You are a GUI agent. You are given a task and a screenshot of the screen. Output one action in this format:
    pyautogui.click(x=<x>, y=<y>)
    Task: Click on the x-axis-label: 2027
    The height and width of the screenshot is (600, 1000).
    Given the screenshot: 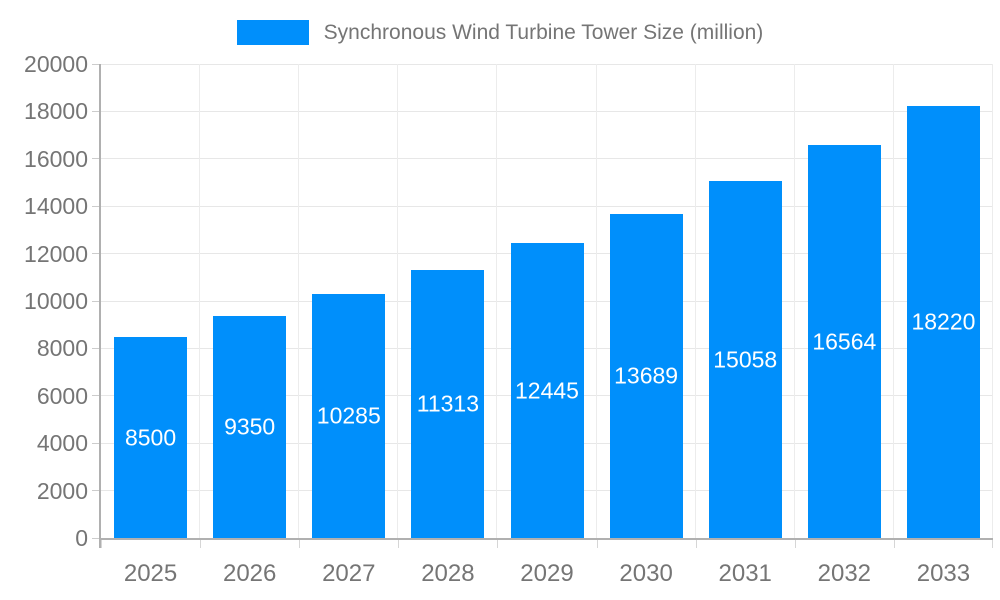 What is the action you would take?
    pyautogui.click(x=349, y=573)
    